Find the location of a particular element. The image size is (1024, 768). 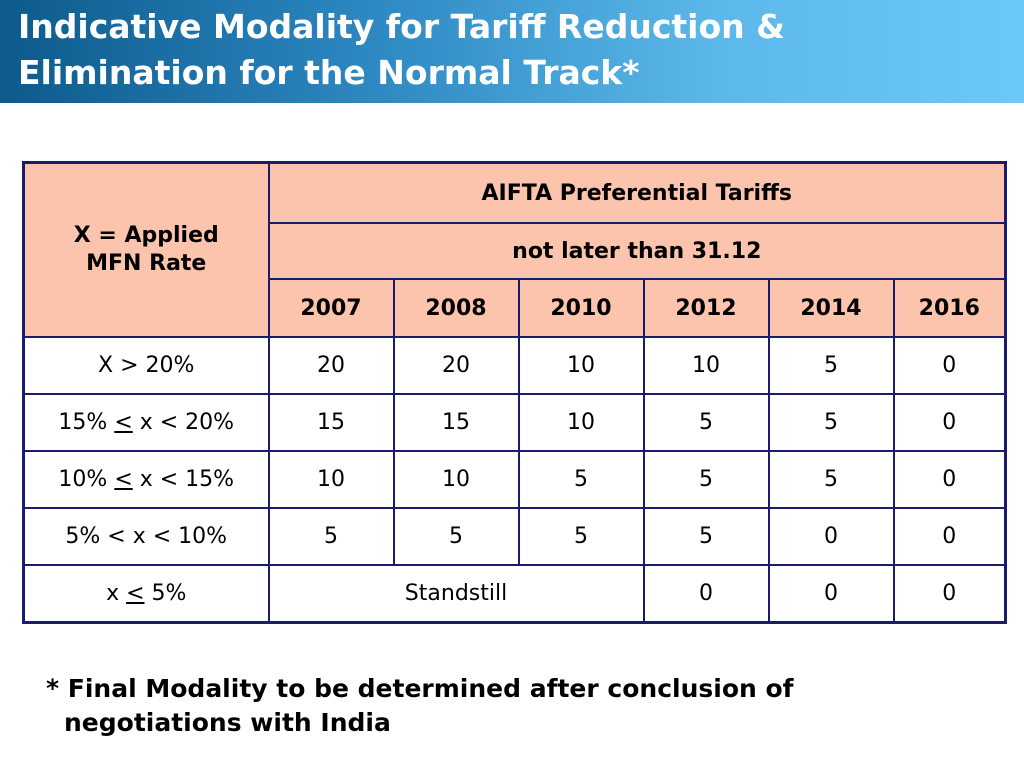

rate-range-cell: 10% < x < 15% is located at coordinates (146, 479).